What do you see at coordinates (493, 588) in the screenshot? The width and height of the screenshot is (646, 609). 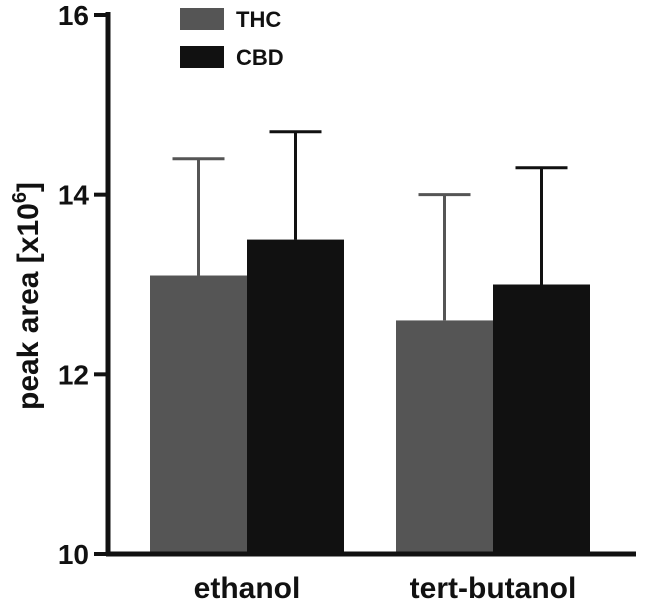 I see `x-tick-label-tert-butanol: tert-butanol` at bounding box center [493, 588].